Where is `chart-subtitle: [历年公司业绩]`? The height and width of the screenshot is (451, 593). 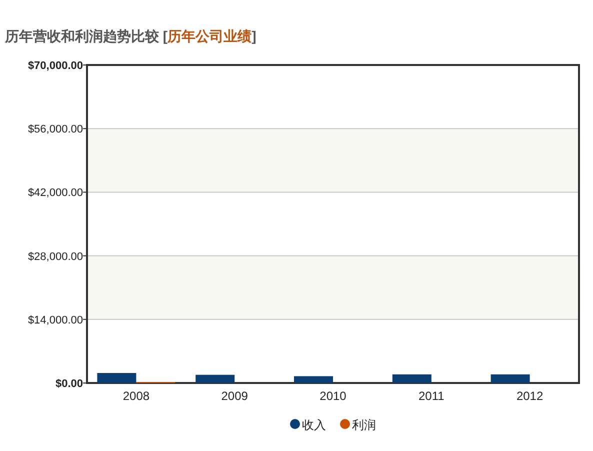
chart-subtitle: [历年公司业绩] is located at coordinates (209, 36).